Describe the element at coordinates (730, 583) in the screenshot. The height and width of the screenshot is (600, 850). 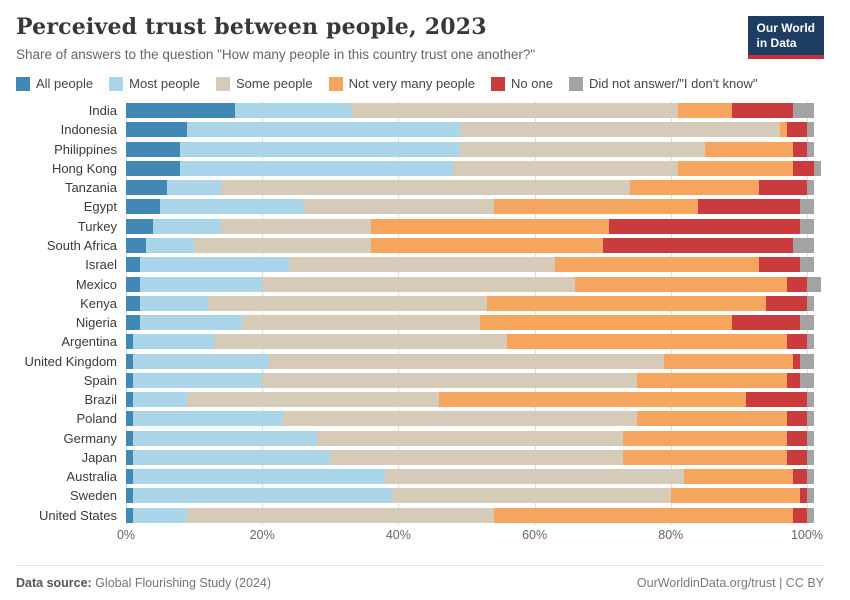
I see `footer-link: OurWorldinData.org/trust | CC BY` at that location.